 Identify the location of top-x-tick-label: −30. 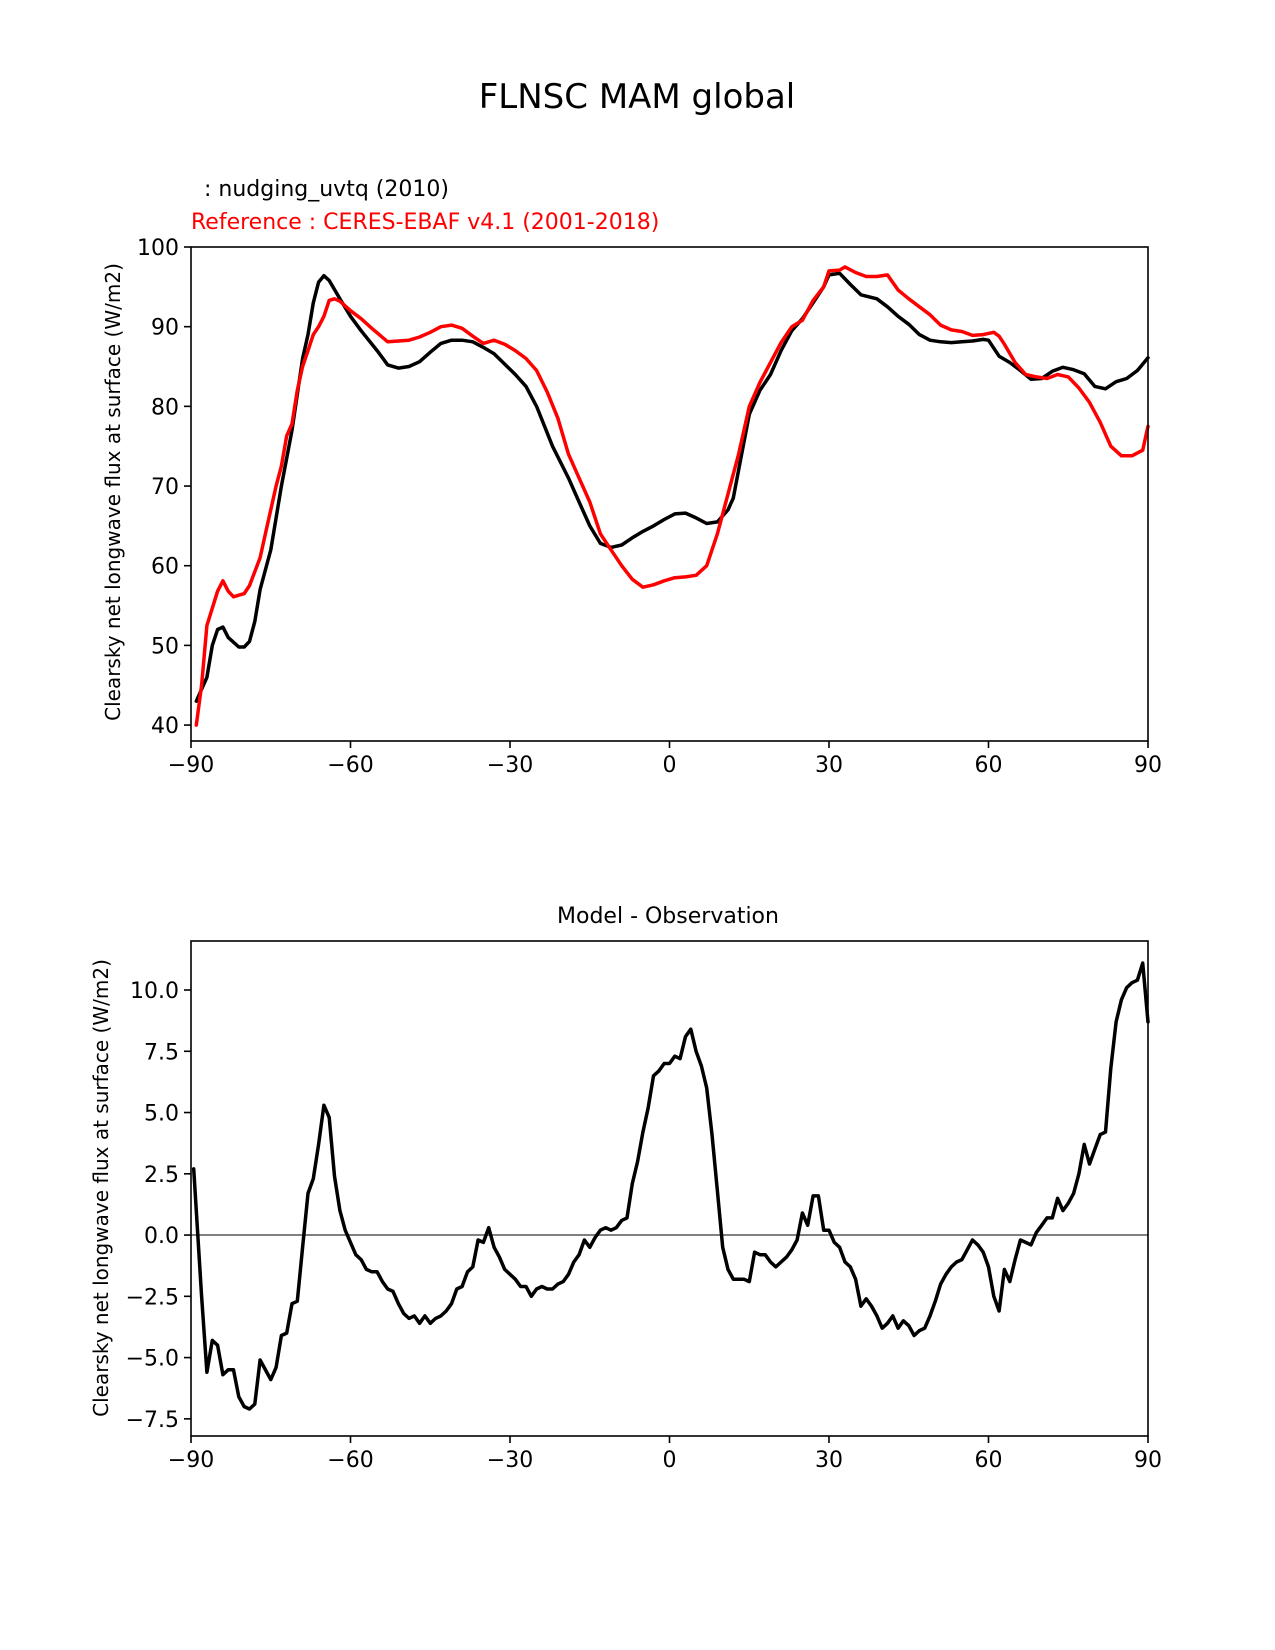
(510, 765).